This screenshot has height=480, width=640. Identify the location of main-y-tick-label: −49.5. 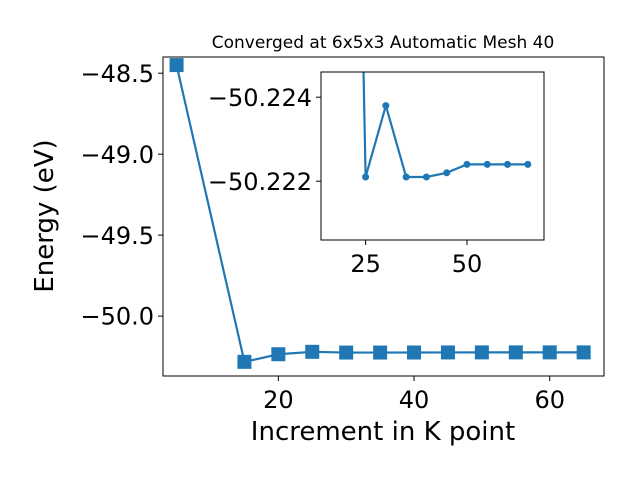
(117, 236).